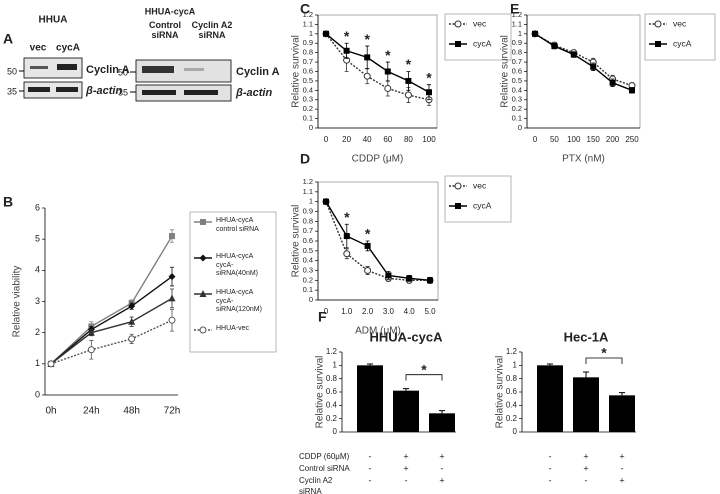 This screenshot has width=720, height=494. Describe the element at coordinates (183, 71) in the screenshot. I see `blot-cyclin-a` at that location.